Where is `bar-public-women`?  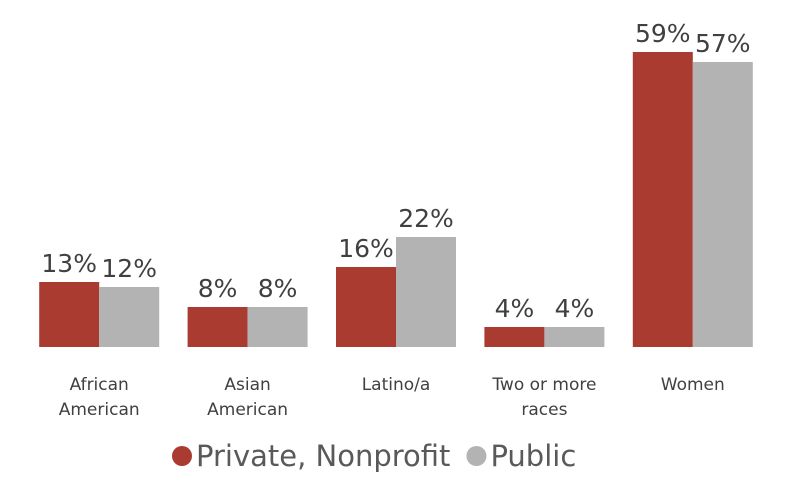 bar-public-women is located at coordinates (722, 204).